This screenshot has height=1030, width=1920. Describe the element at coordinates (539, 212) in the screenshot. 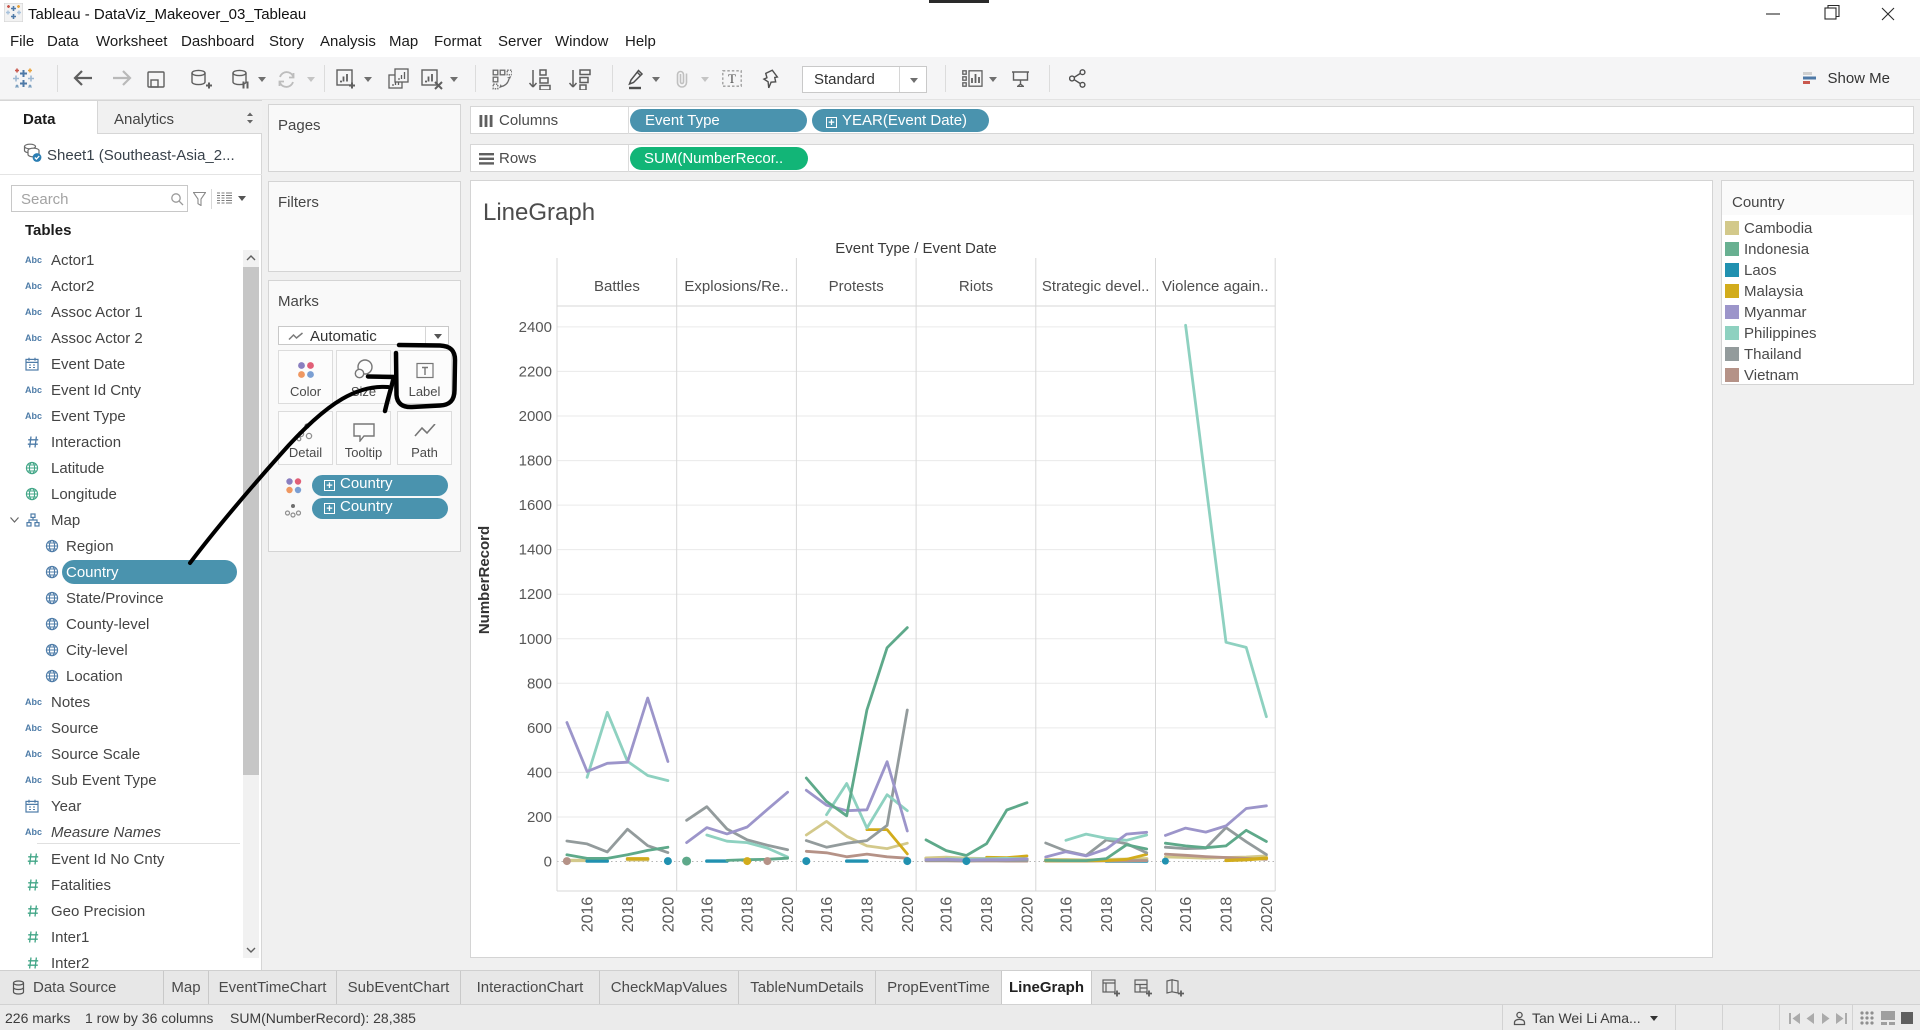

I see `svg-text: LineGraph` at that location.